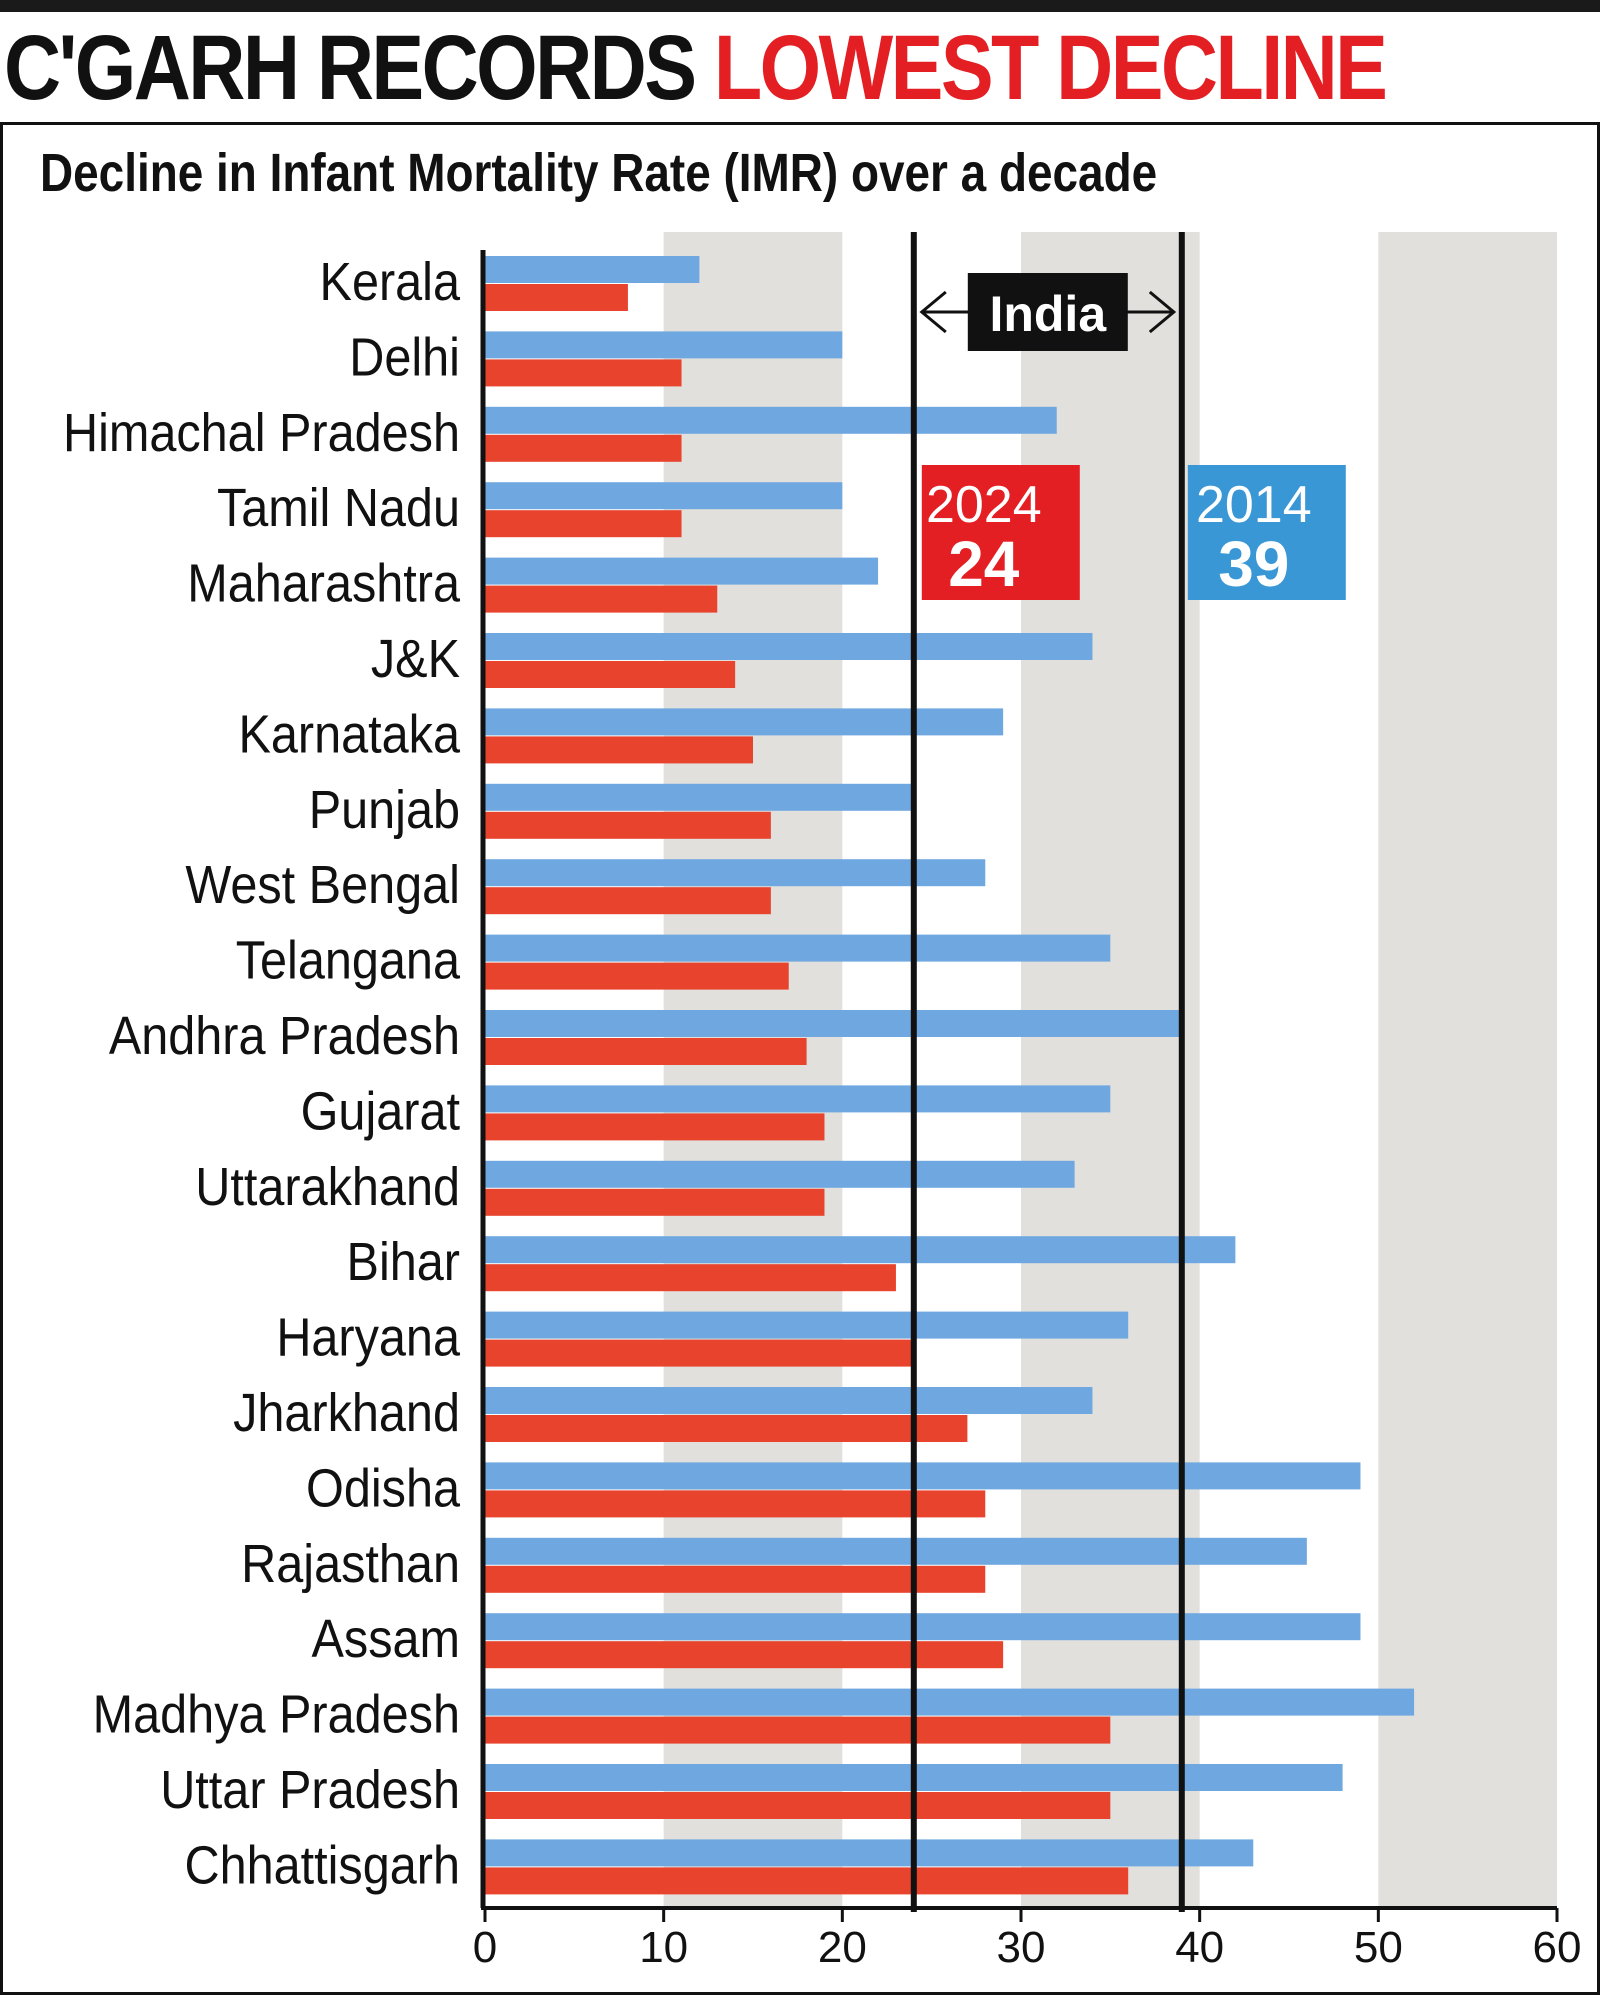  I want to click on x-tick-label-6: 60, so click(1557, 1947).